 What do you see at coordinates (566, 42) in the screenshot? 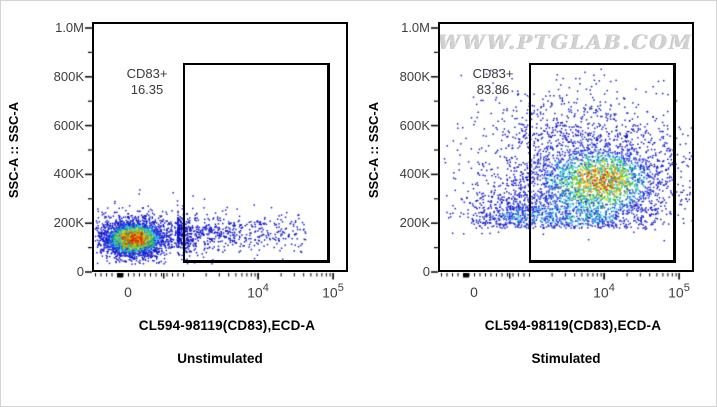
I see `watermark: WWW.PTGLAB.COM` at bounding box center [566, 42].